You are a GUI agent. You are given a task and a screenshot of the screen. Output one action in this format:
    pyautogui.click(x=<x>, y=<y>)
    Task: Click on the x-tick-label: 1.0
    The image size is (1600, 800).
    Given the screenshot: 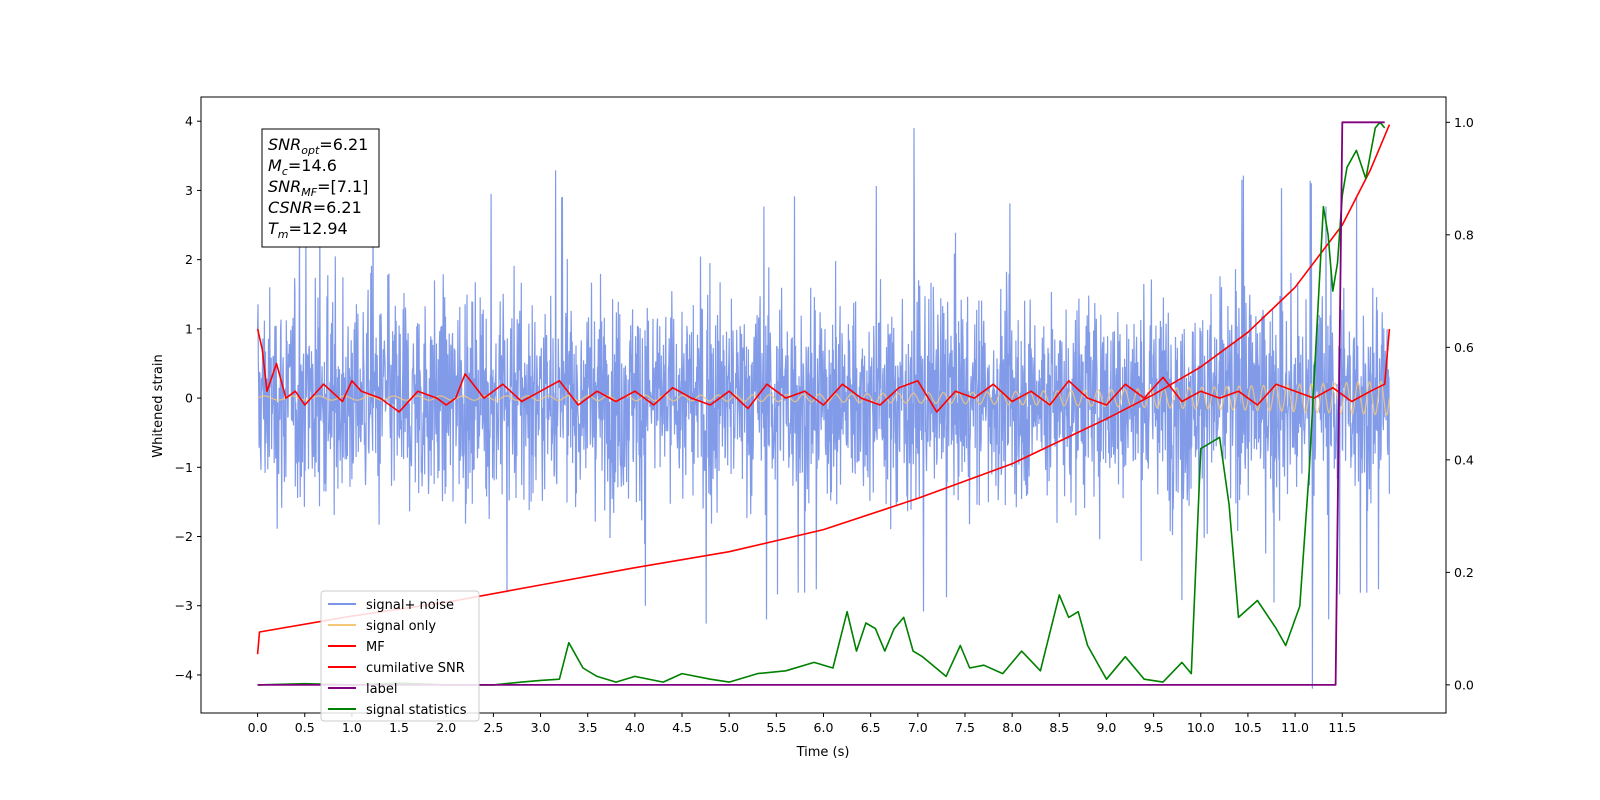 What is the action you would take?
    pyautogui.click(x=352, y=727)
    